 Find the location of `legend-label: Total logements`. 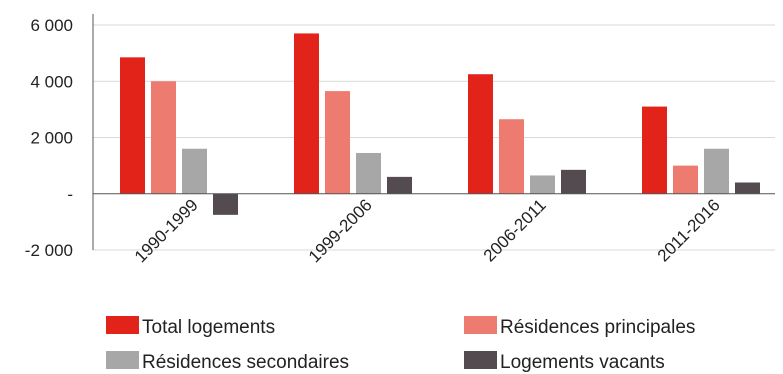

legend-label: Total logements is located at coordinates (208, 327).